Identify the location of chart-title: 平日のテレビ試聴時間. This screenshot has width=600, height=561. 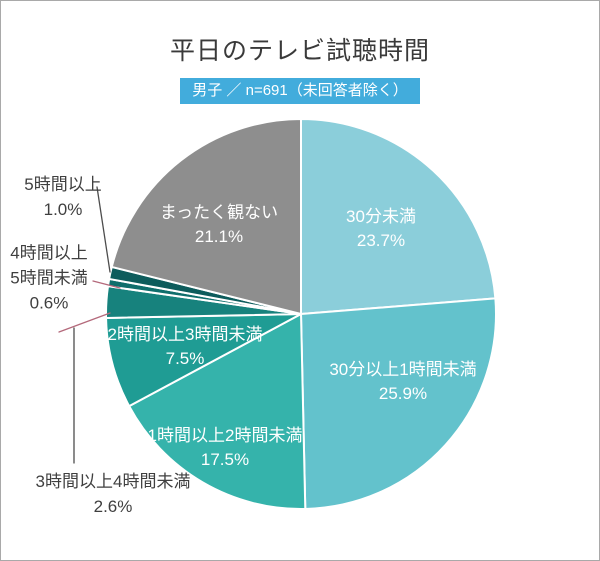
(299, 51).